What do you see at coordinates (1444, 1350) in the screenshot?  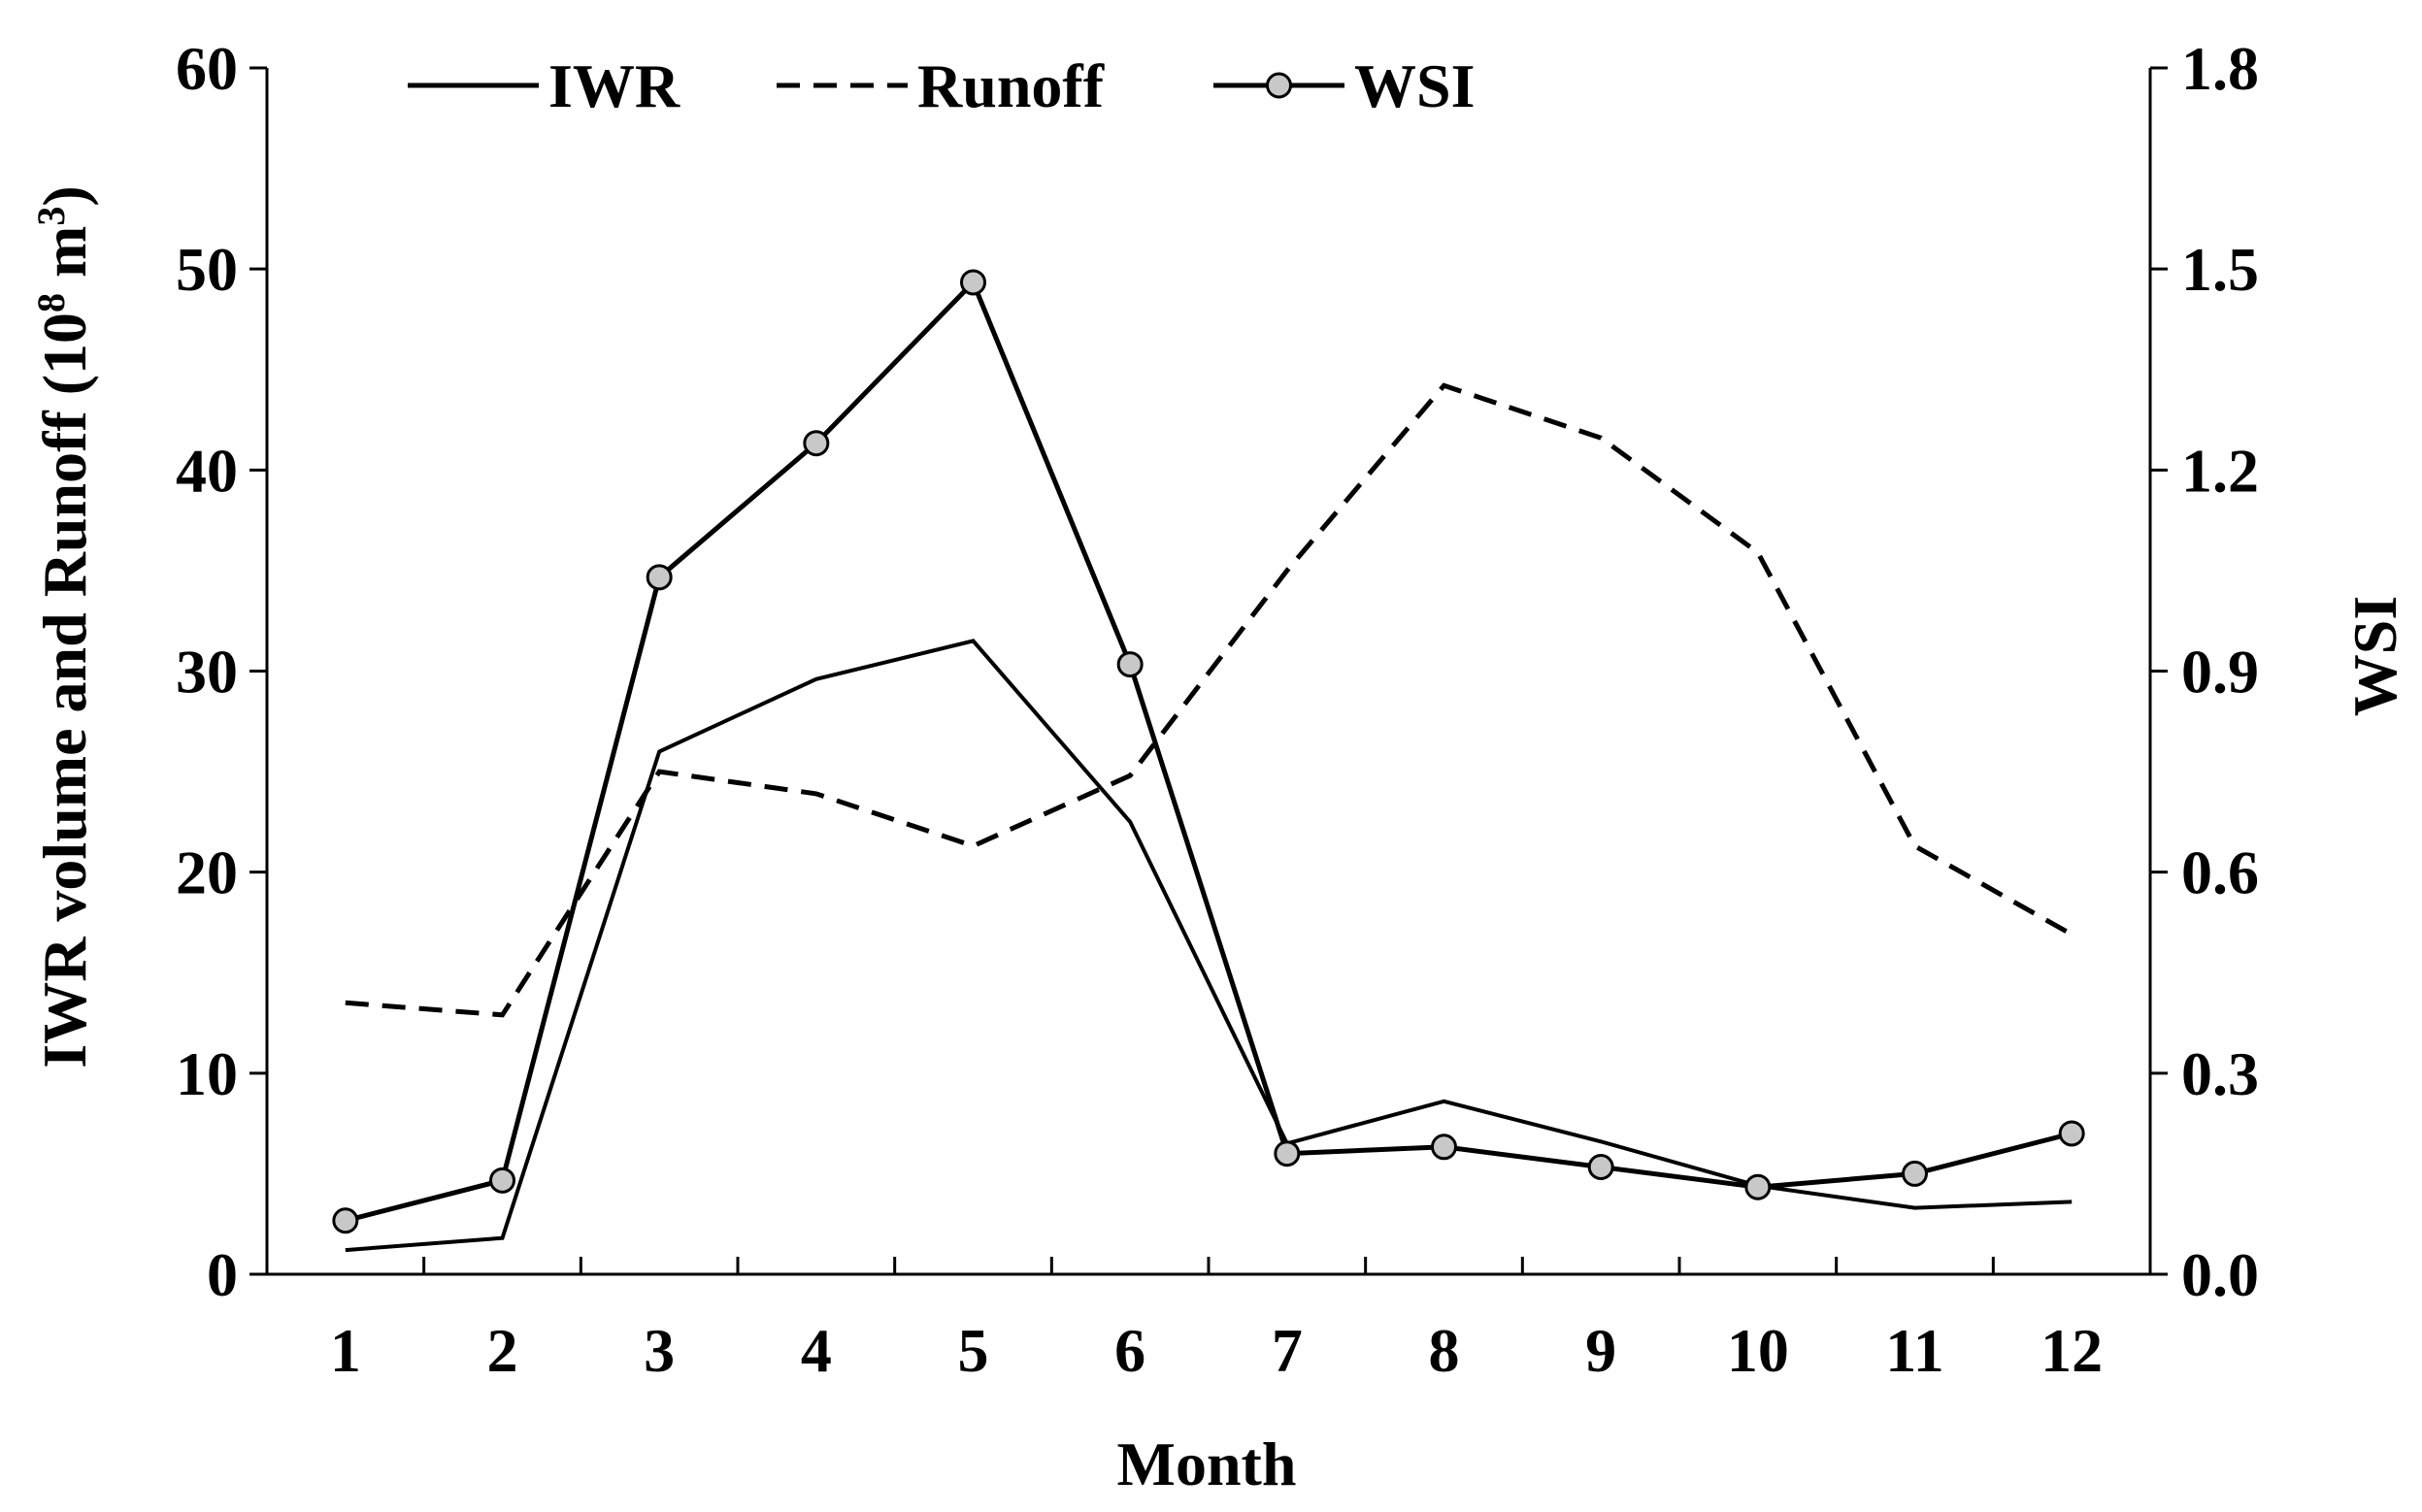 I see `x-tick-label: 8` at bounding box center [1444, 1350].